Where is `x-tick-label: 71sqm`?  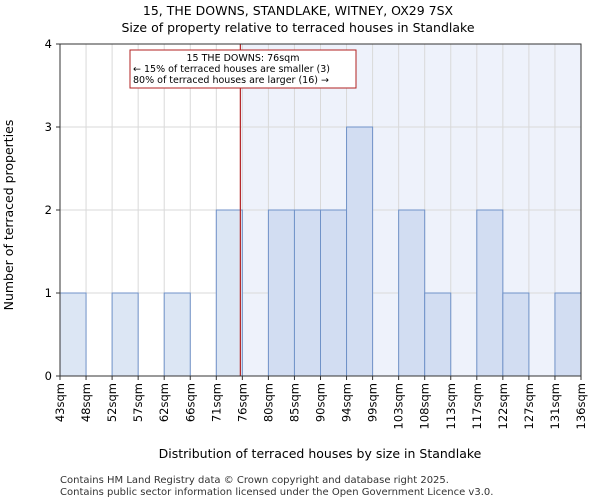 x-tick-label: 71sqm is located at coordinates (216, 402).